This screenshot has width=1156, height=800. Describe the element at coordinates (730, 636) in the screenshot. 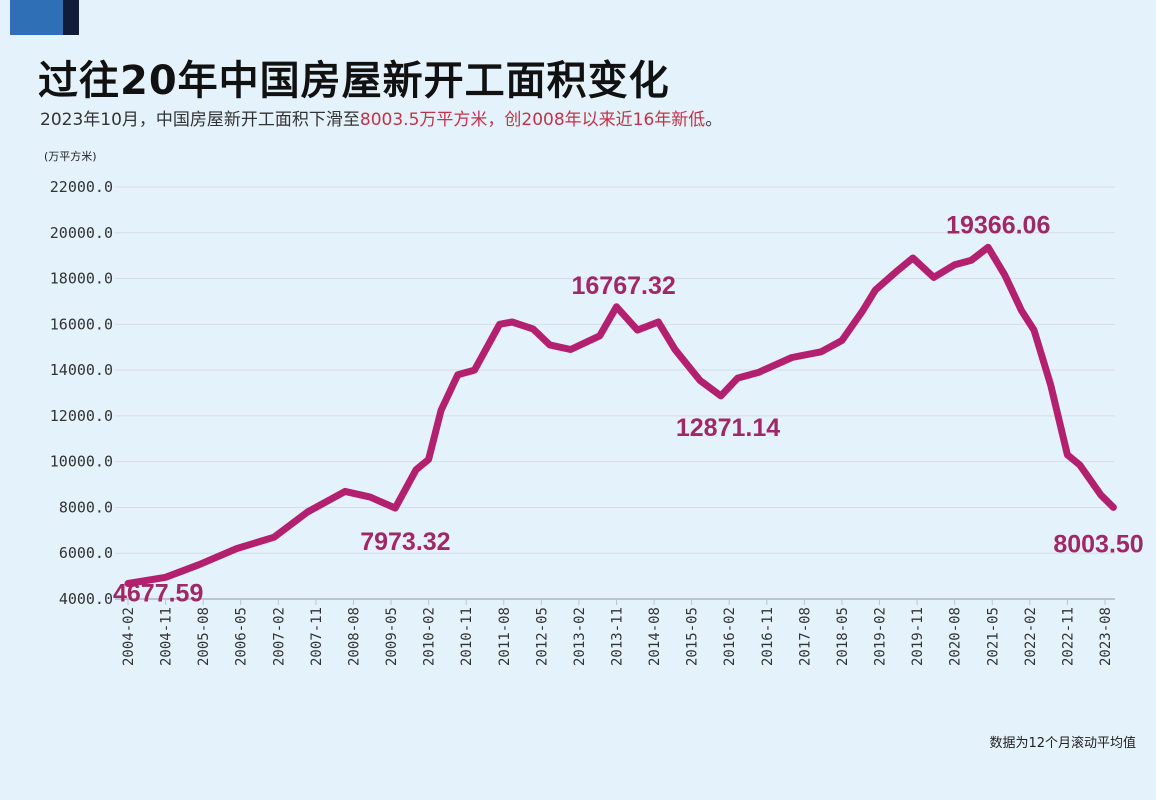

I see `x-tick-label: 2016-02` at that location.